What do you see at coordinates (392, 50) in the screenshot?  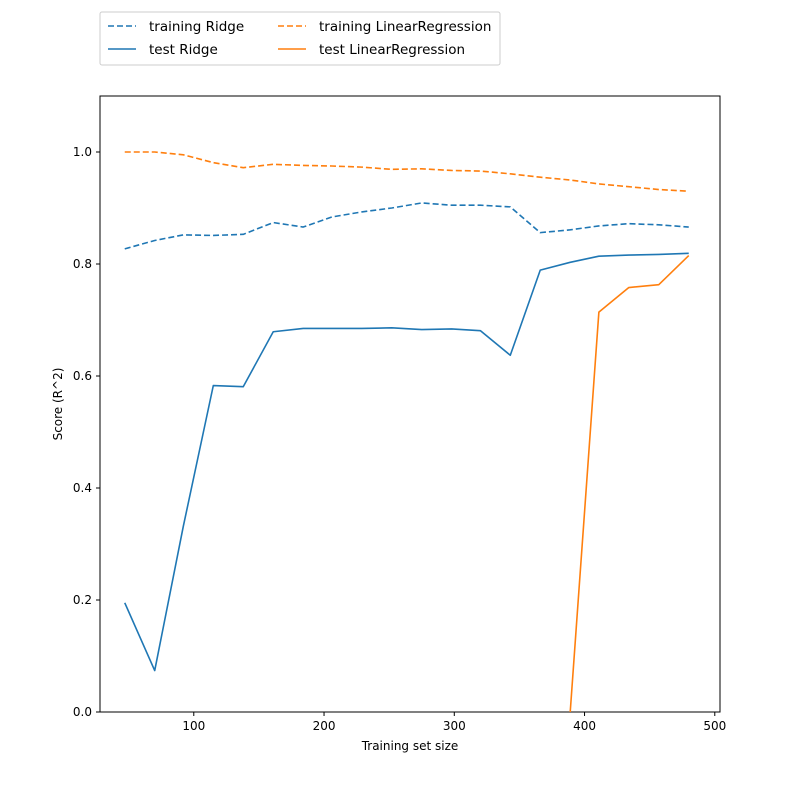 I see `legend-entry-label: test LinearRegression` at bounding box center [392, 50].